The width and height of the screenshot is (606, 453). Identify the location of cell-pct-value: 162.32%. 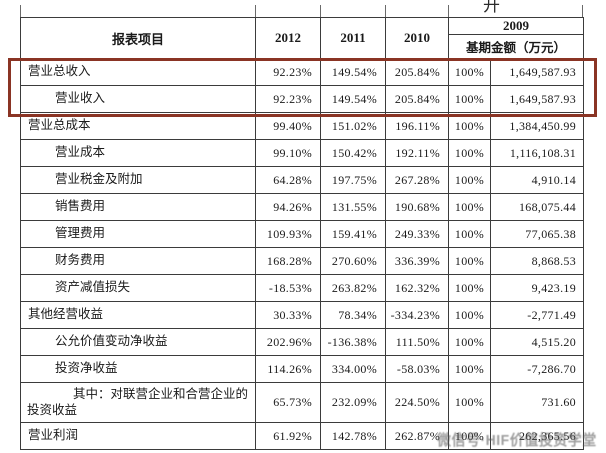
(417, 288).